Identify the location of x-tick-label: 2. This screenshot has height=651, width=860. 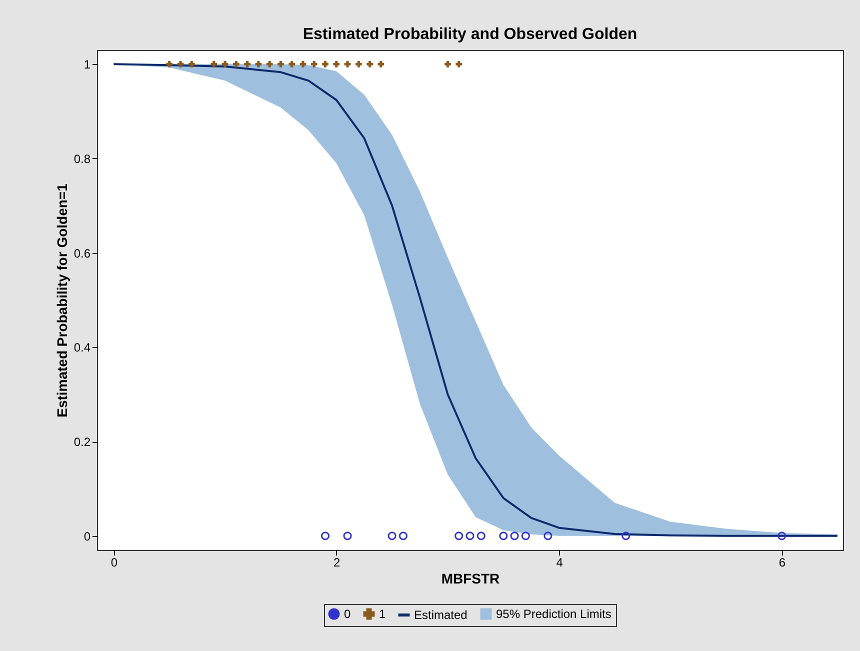
(337, 563).